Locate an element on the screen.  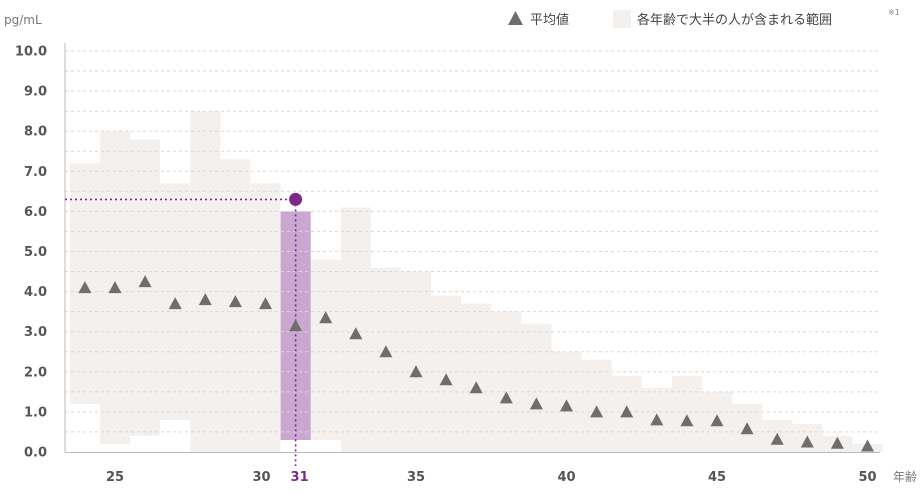
x-tick-label: 25 is located at coordinates (115, 477).